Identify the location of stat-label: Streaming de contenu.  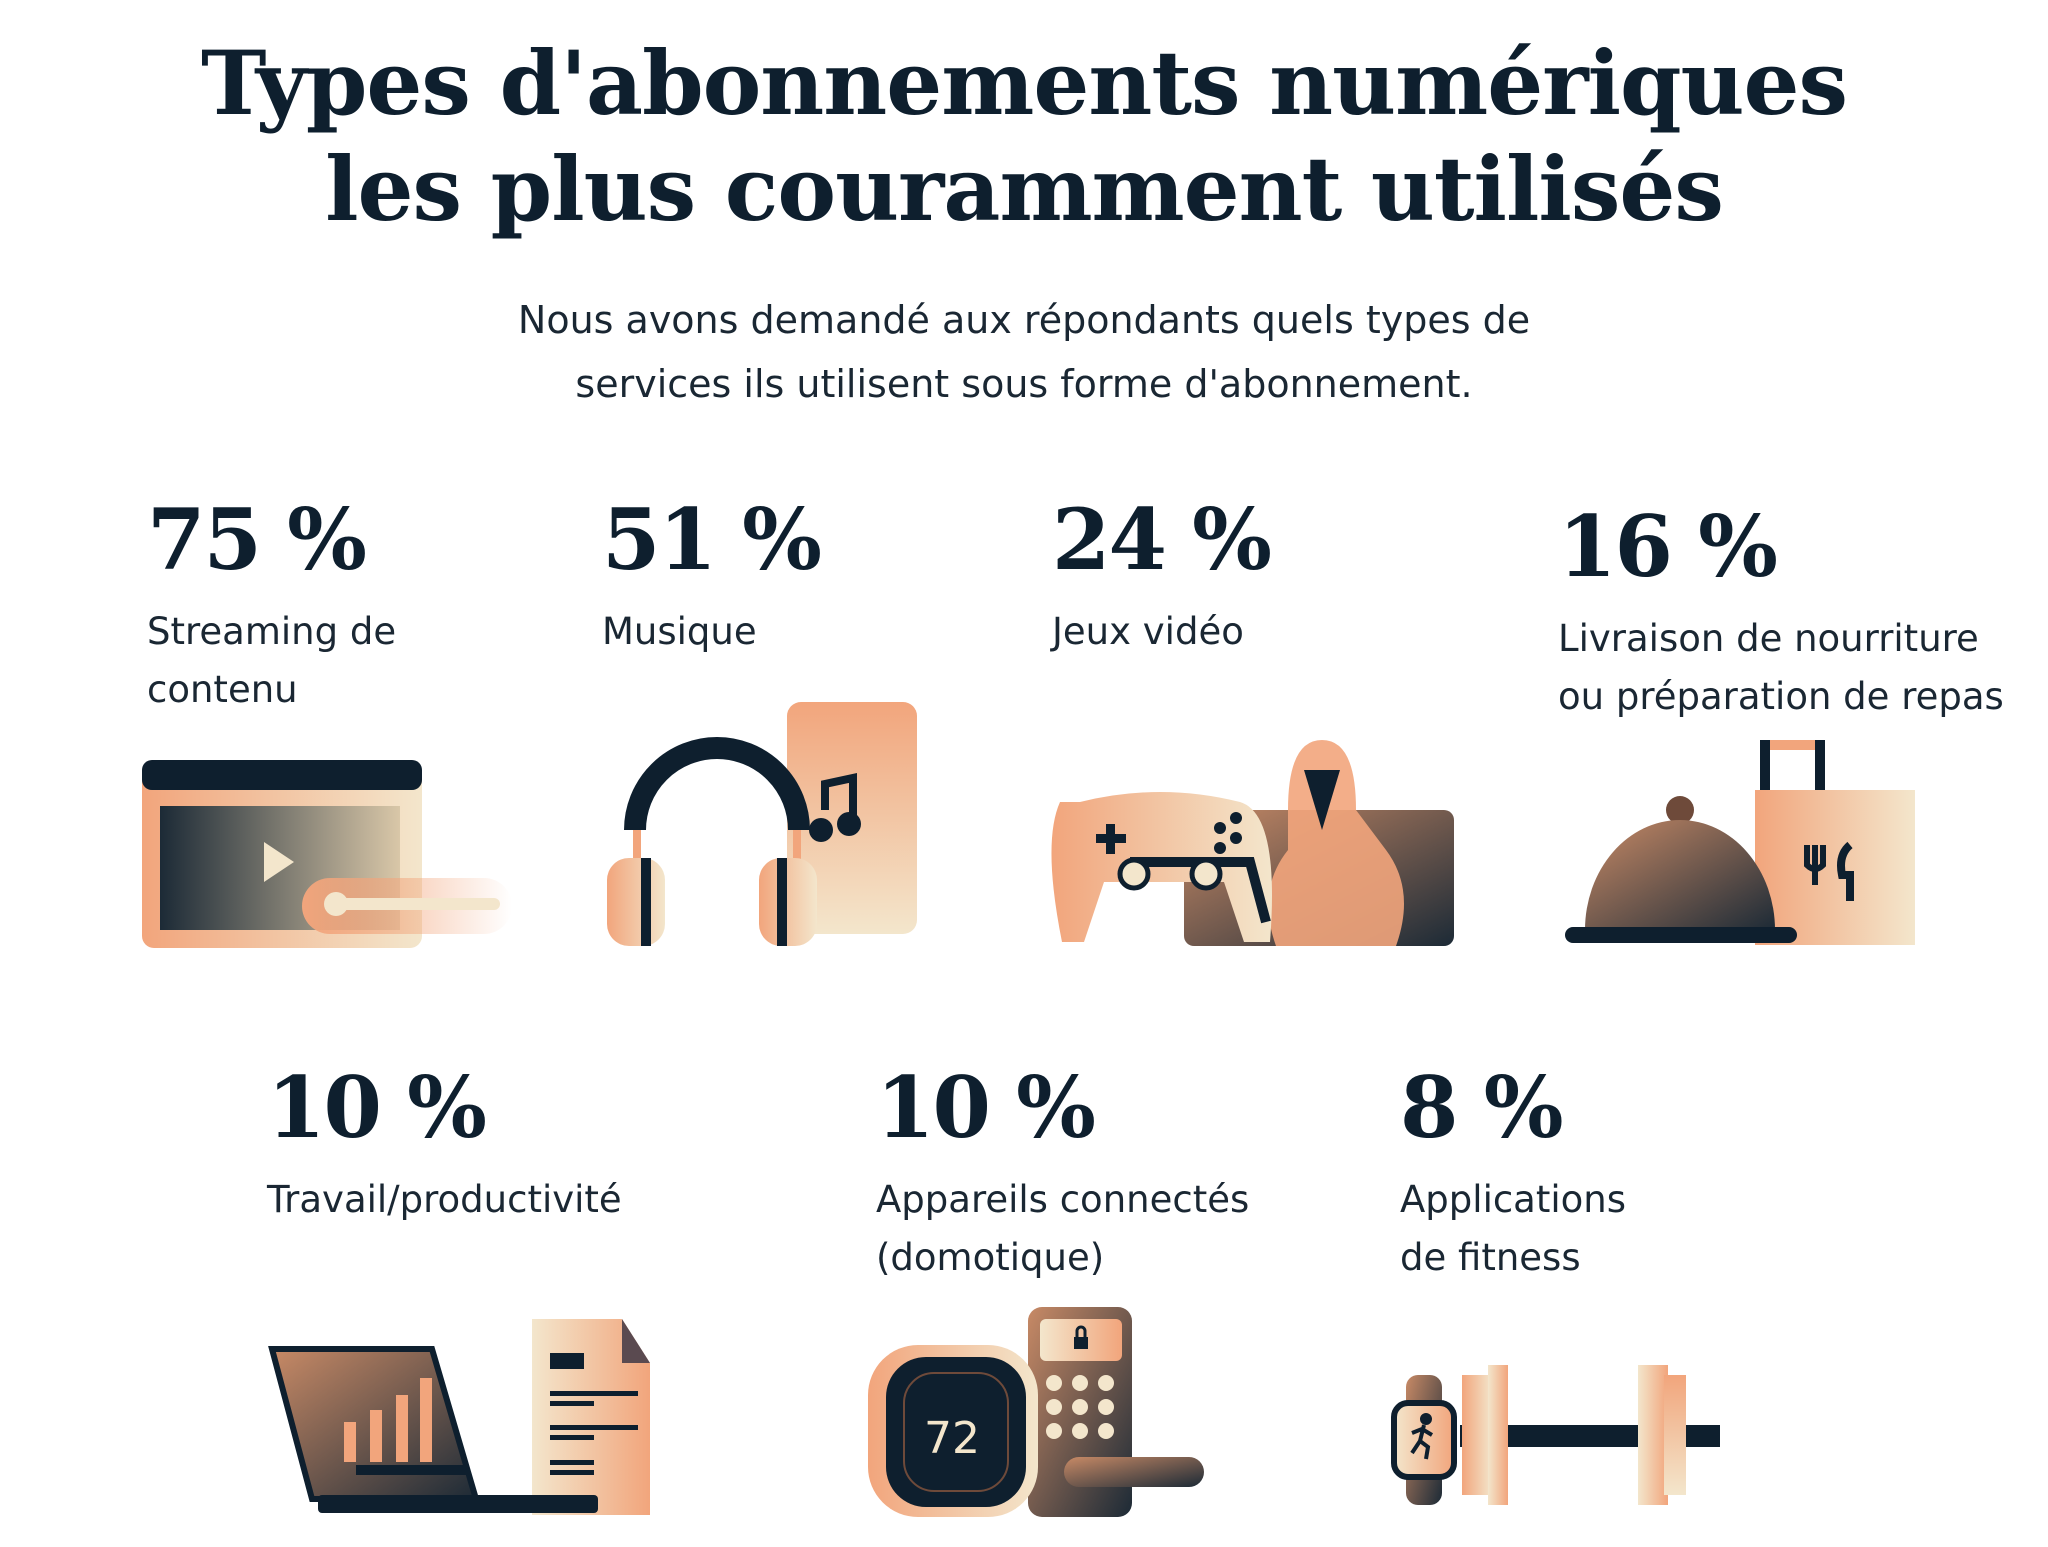
(272, 660).